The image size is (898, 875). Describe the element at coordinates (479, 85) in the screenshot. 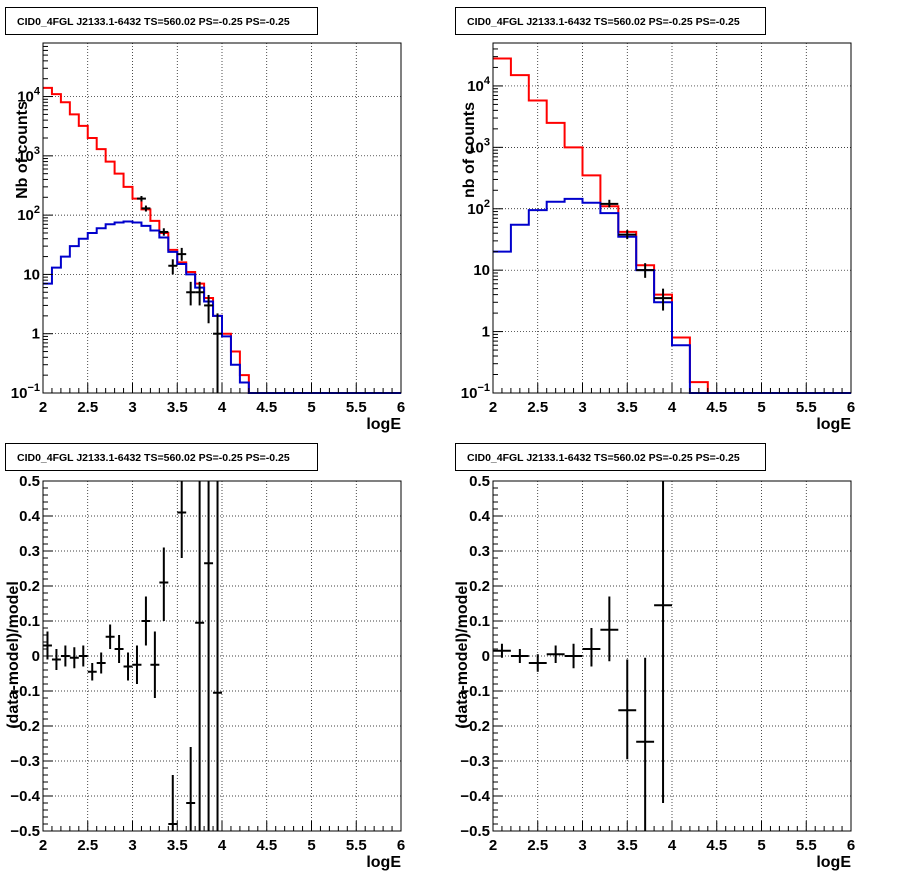

I see `y-tick-label: 10⁴` at that location.